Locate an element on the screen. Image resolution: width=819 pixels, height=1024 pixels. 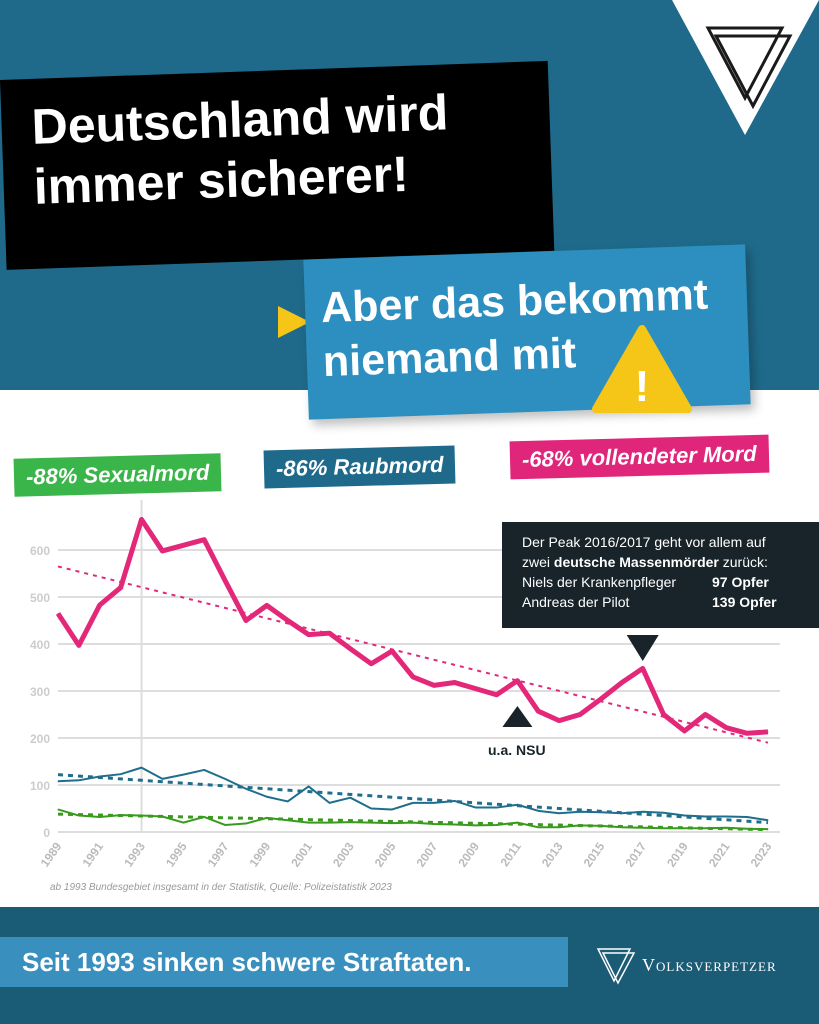
x-tick-label: 2021 is located at coordinates (719, 854).